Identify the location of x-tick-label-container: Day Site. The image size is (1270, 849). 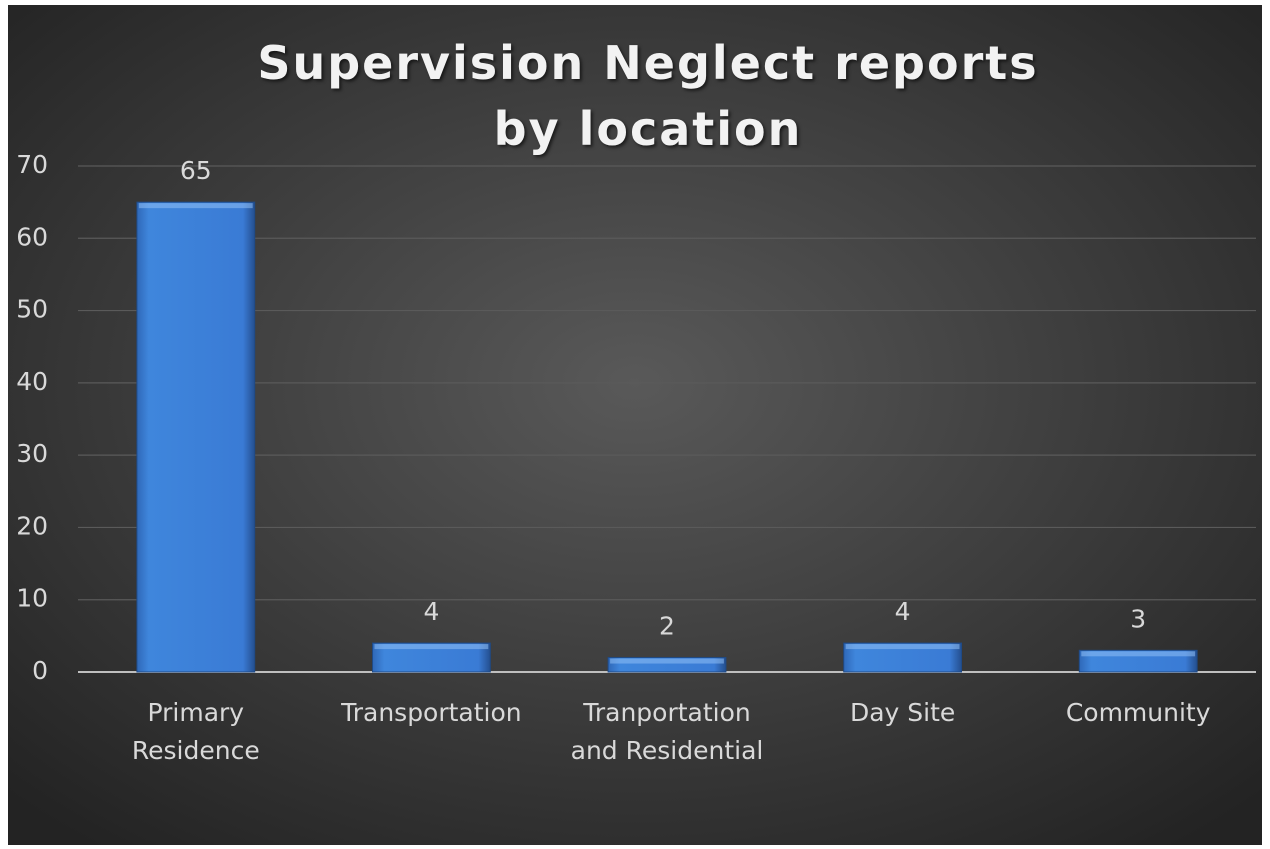
(902, 712).